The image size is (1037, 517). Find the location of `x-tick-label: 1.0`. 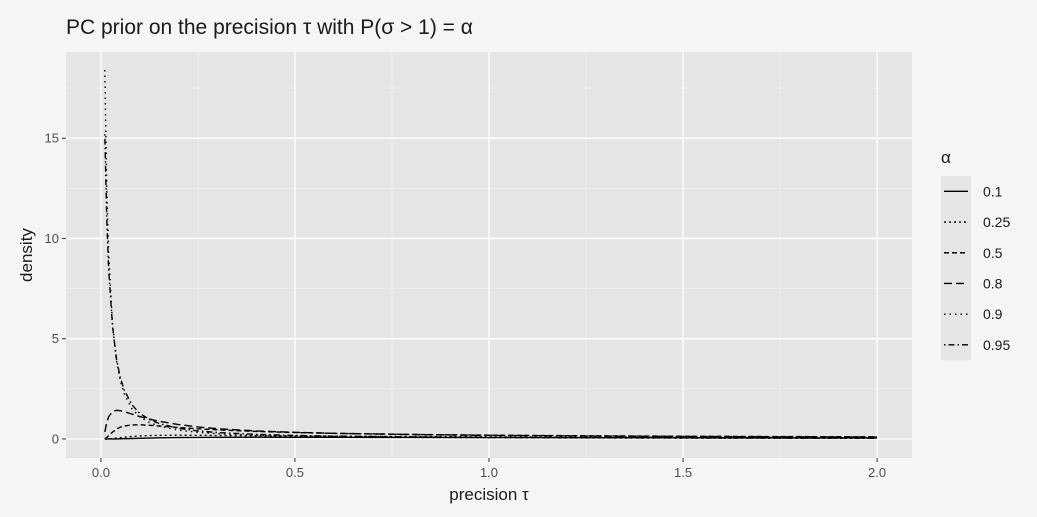

x-tick-label: 1.0 is located at coordinates (489, 472).